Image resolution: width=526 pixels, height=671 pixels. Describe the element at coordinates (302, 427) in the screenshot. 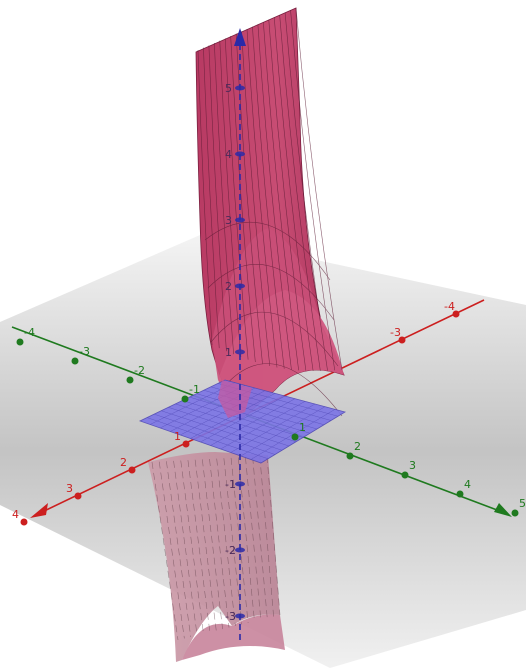

I see `y-tick-label: 1` at that location.